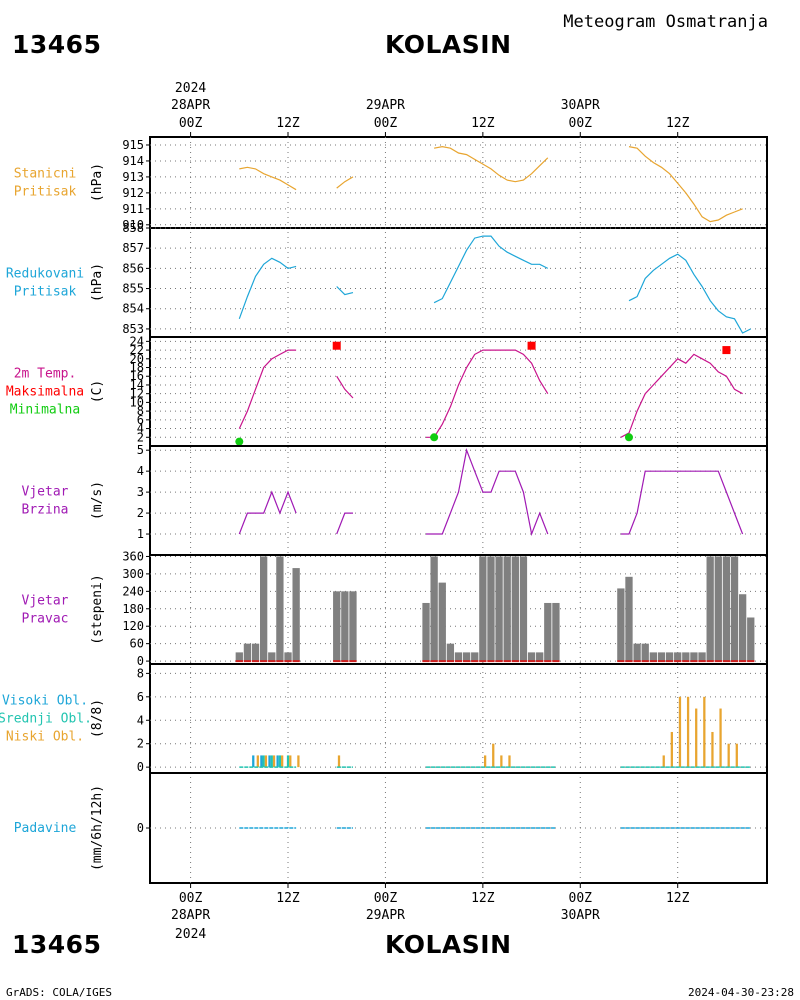  What do you see at coordinates (57, 44) in the screenshot?
I see `station-id-top: 13465` at bounding box center [57, 44].